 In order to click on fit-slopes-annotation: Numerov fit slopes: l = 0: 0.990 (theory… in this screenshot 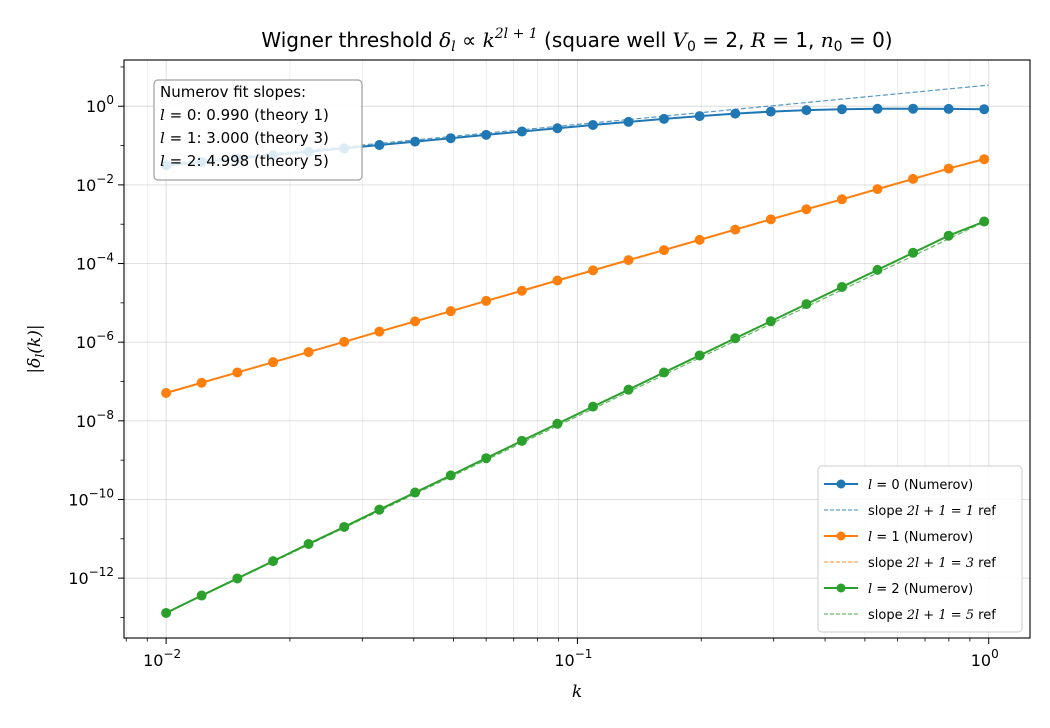, I will do `click(258, 130)`.